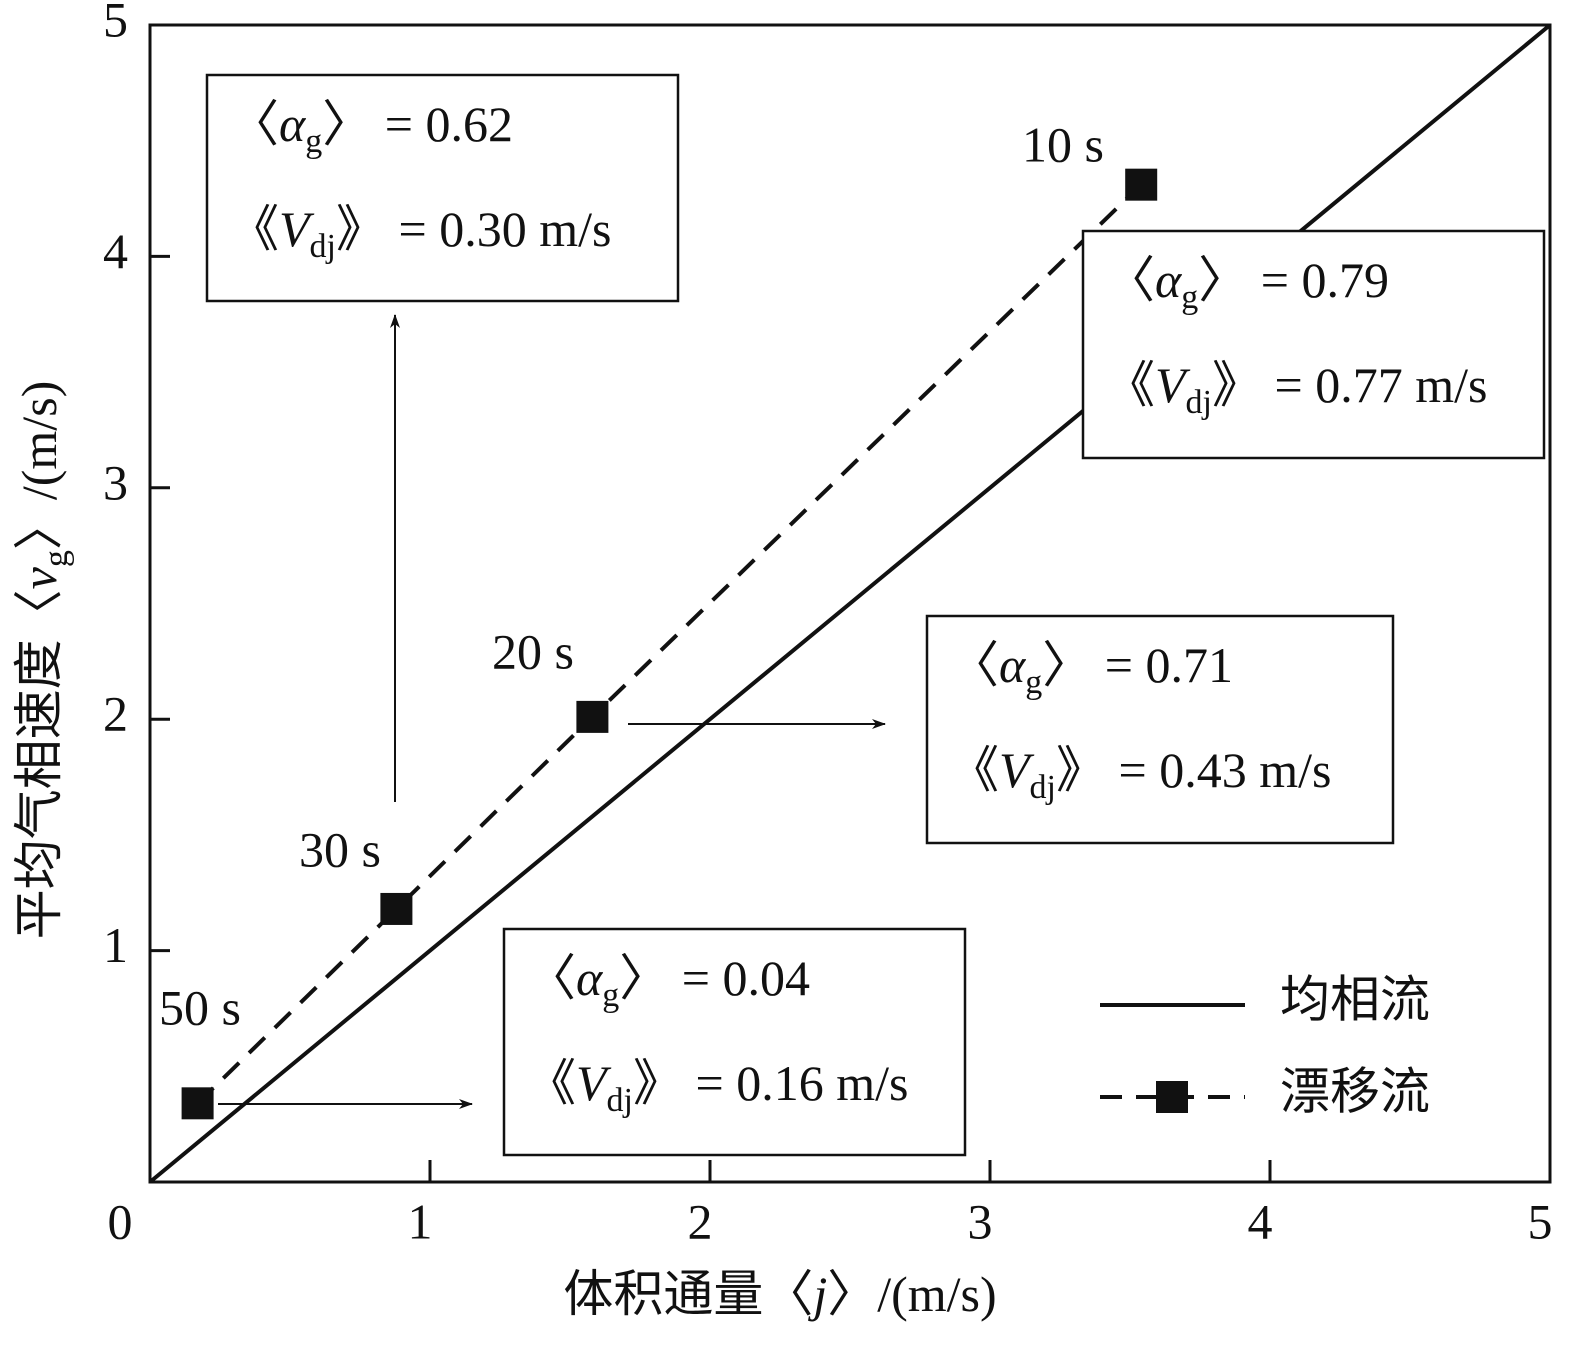 Image resolution: width=1592 pixels, height=1357 pixels. I want to click on x-tick-label: 1, so click(420, 1221).